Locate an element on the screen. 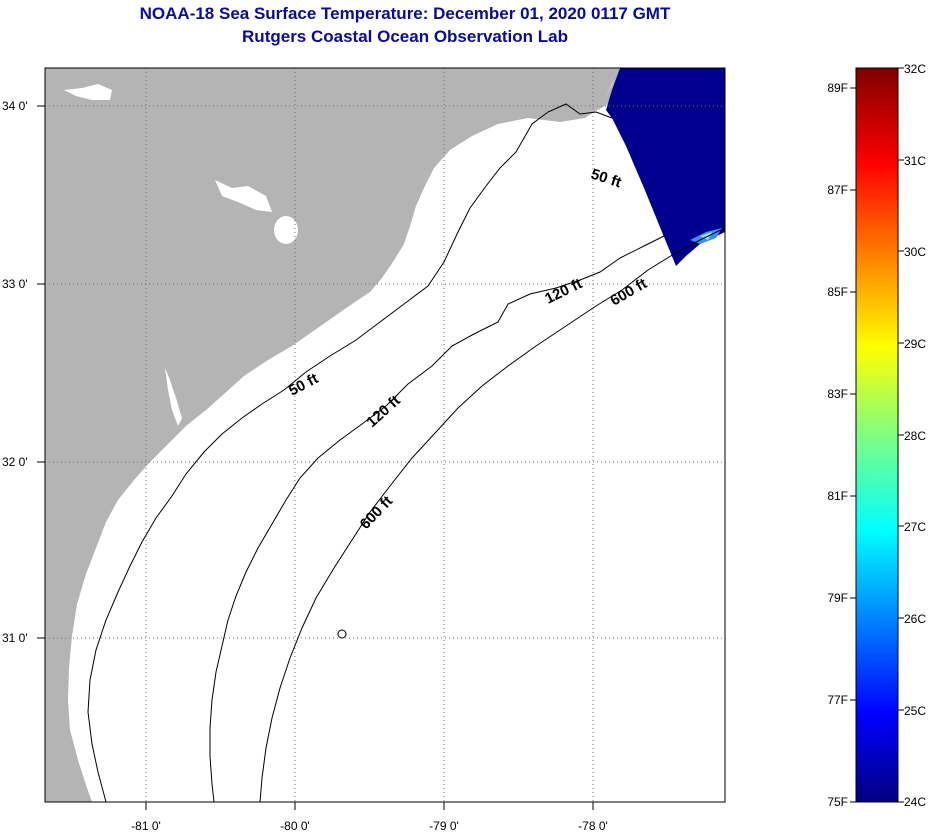  colorbar-f-label: 79F is located at coordinates (837, 598).